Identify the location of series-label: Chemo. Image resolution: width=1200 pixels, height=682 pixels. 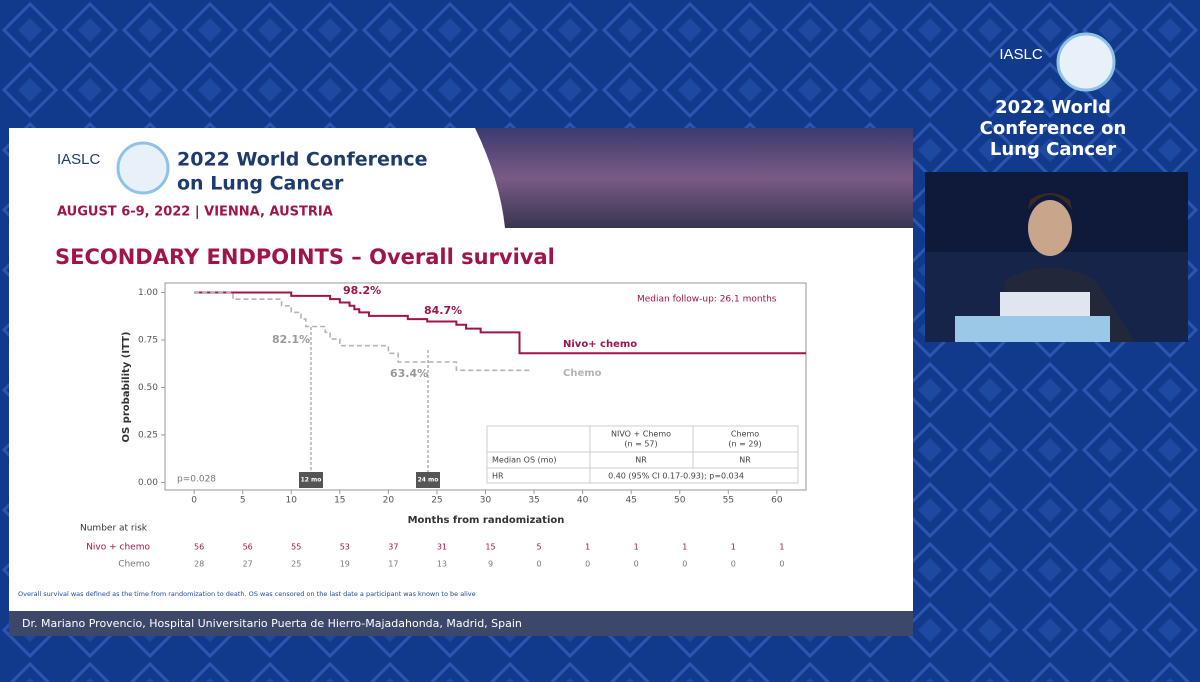
(582, 373).